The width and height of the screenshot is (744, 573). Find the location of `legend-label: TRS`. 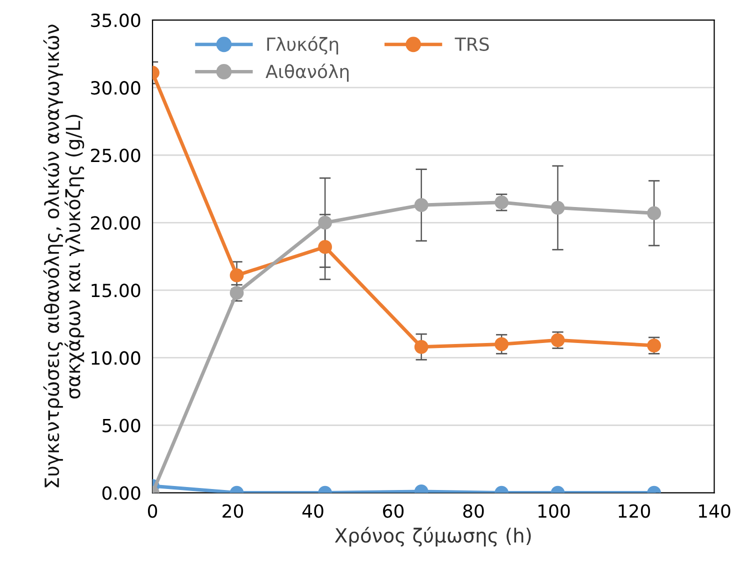

legend-label: TRS is located at coordinates (471, 44).